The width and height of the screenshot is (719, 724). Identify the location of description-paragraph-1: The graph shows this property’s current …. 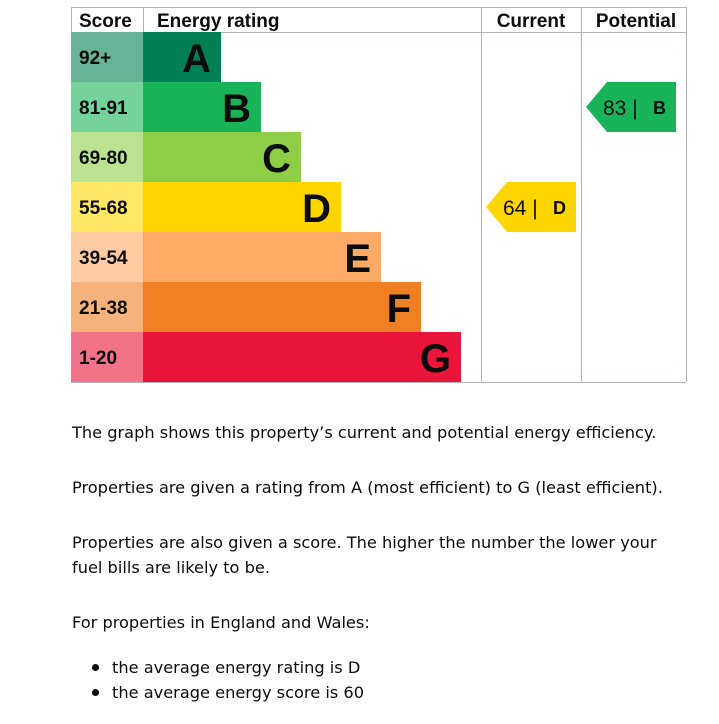
(382, 432).